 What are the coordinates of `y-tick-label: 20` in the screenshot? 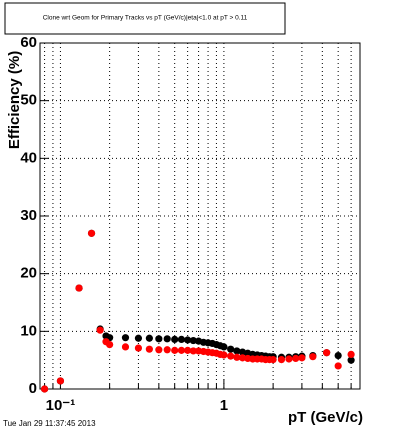 It's located at (28, 273).